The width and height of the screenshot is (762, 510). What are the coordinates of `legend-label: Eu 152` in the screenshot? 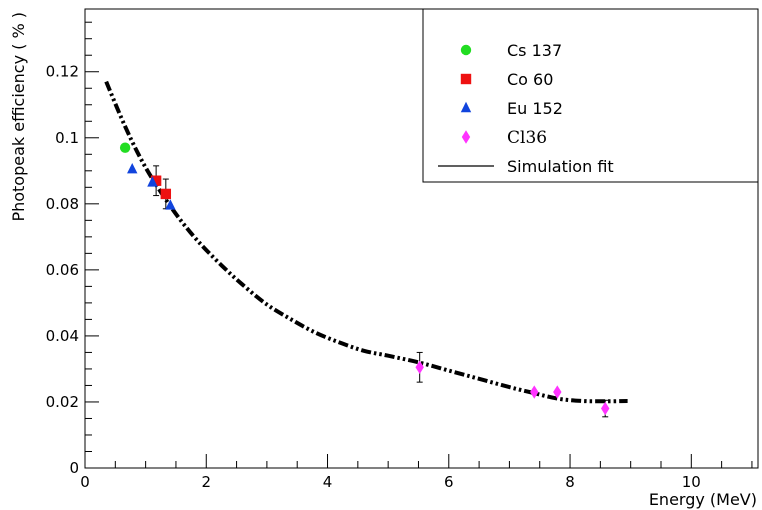 It's located at (535, 108).